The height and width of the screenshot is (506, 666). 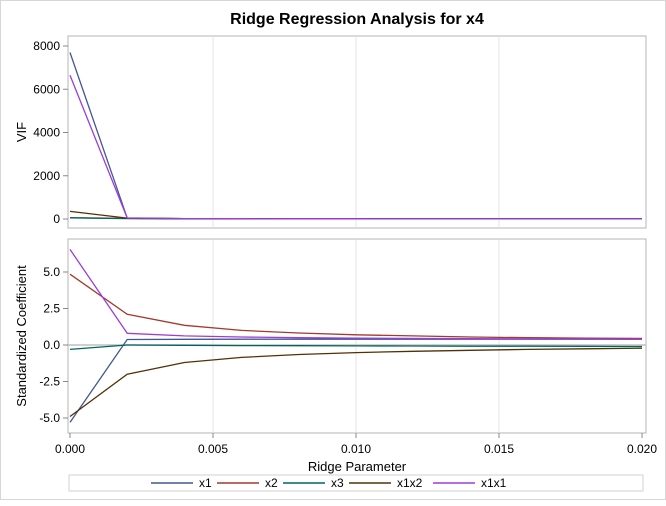 I want to click on x-axis: 0.000 0.005 0.010 0.015 0.020, so click(x=356, y=444).